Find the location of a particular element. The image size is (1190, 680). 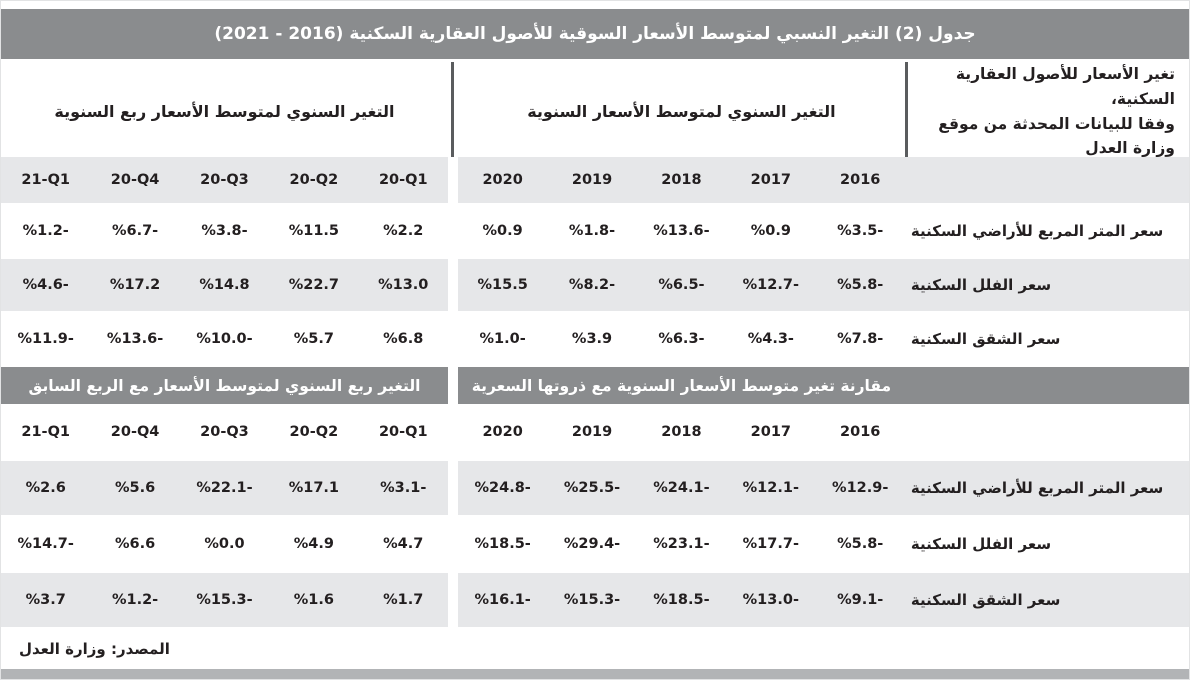

value-cell: %14.8 is located at coordinates (224, 285).